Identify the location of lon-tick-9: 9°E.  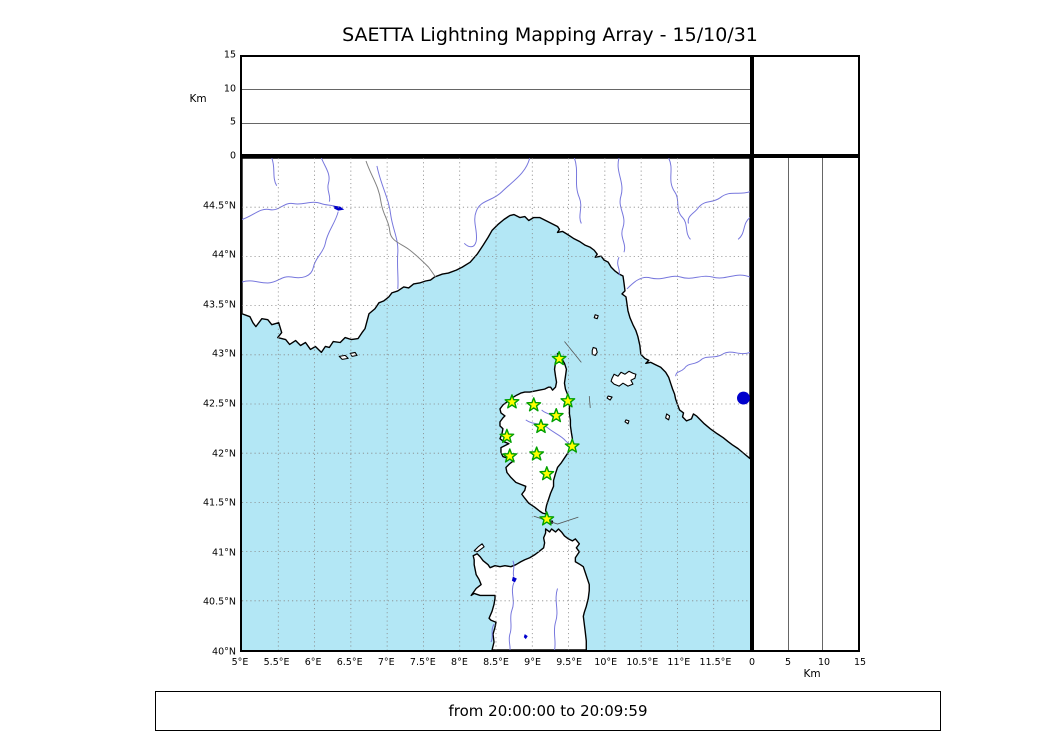
(532, 662).